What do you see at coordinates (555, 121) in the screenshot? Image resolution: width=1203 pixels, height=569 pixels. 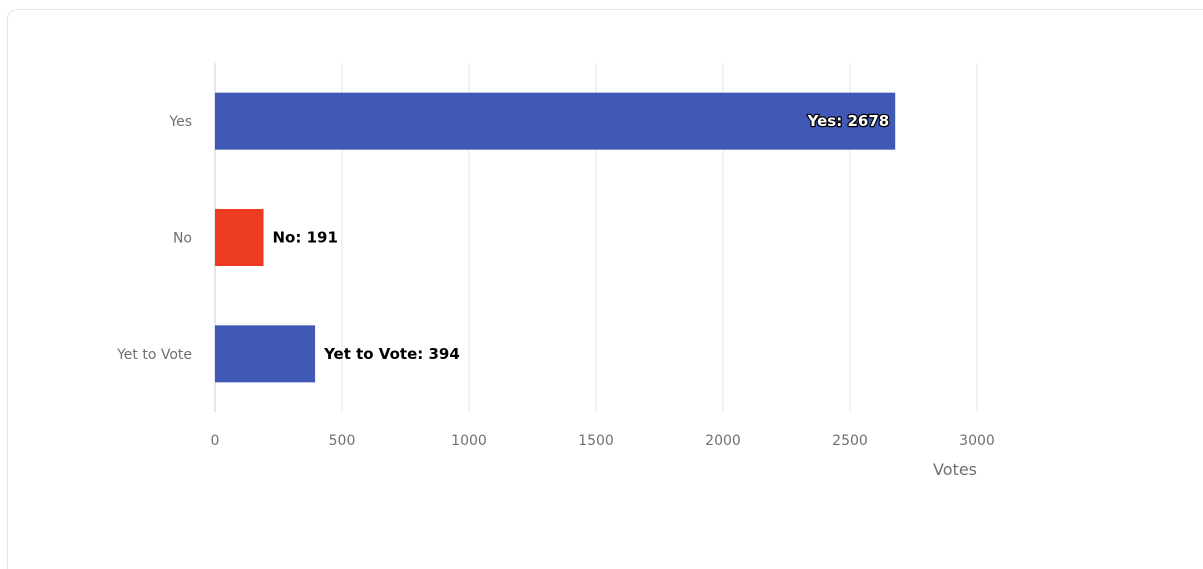 I see `bar-yes` at bounding box center [555, 121].